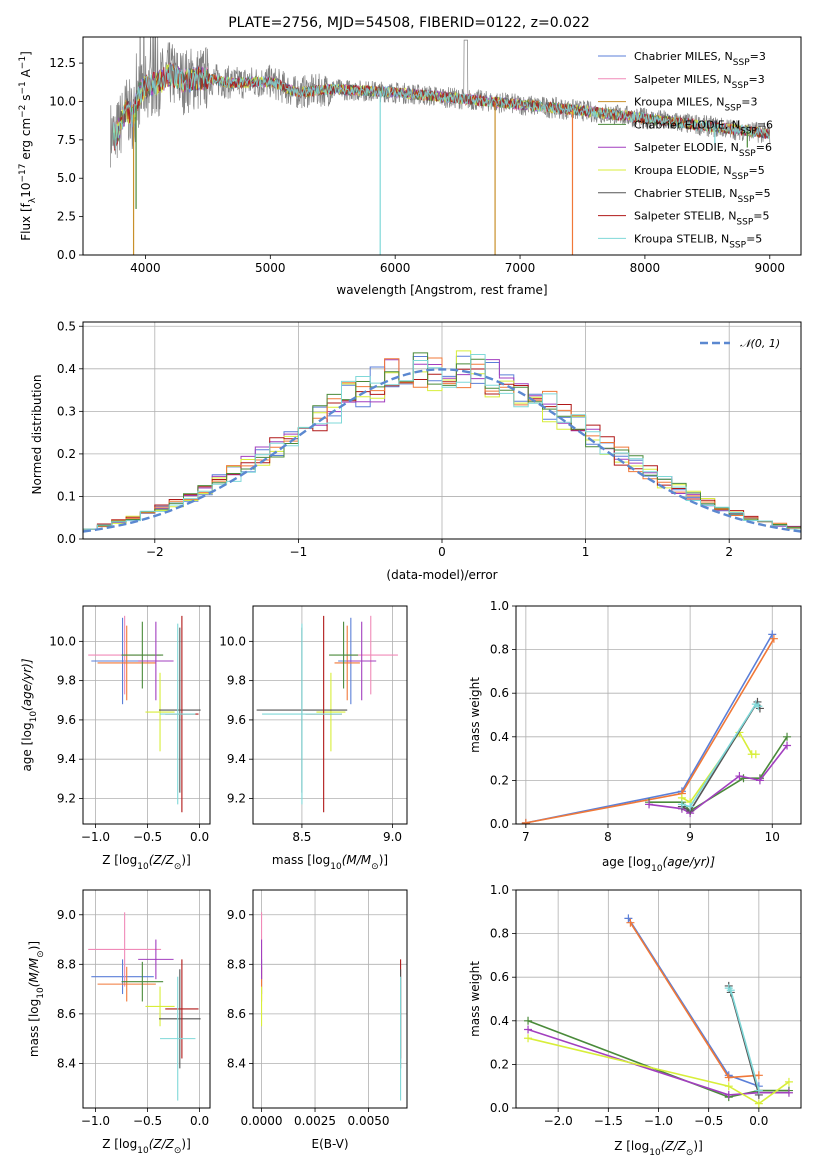 The image size is (819, 1170). What do you see at coordinates (66, 496) in the screenshot?
I see `y-tick-label: 0.1` at bounding box center [66, 496].